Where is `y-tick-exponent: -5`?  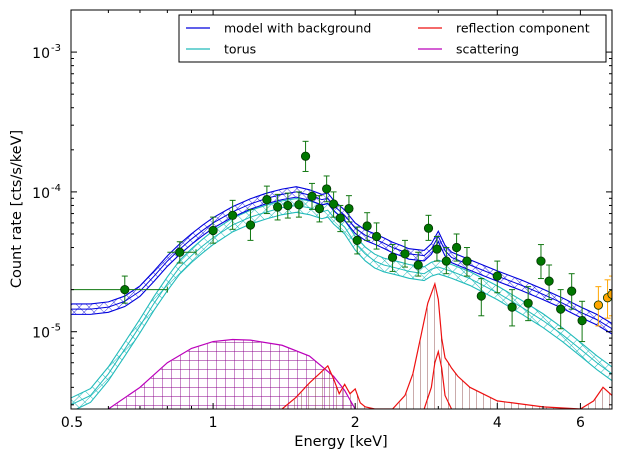 y-tick-exponent: -5 is located at coordinates (56, 328).